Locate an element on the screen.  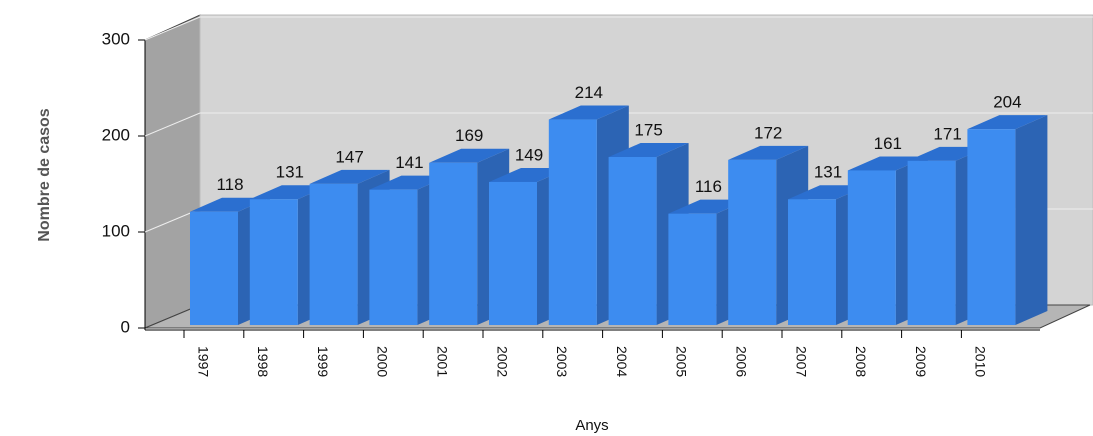
x-tick-label: 2007 is located at coordinates (801, 361).